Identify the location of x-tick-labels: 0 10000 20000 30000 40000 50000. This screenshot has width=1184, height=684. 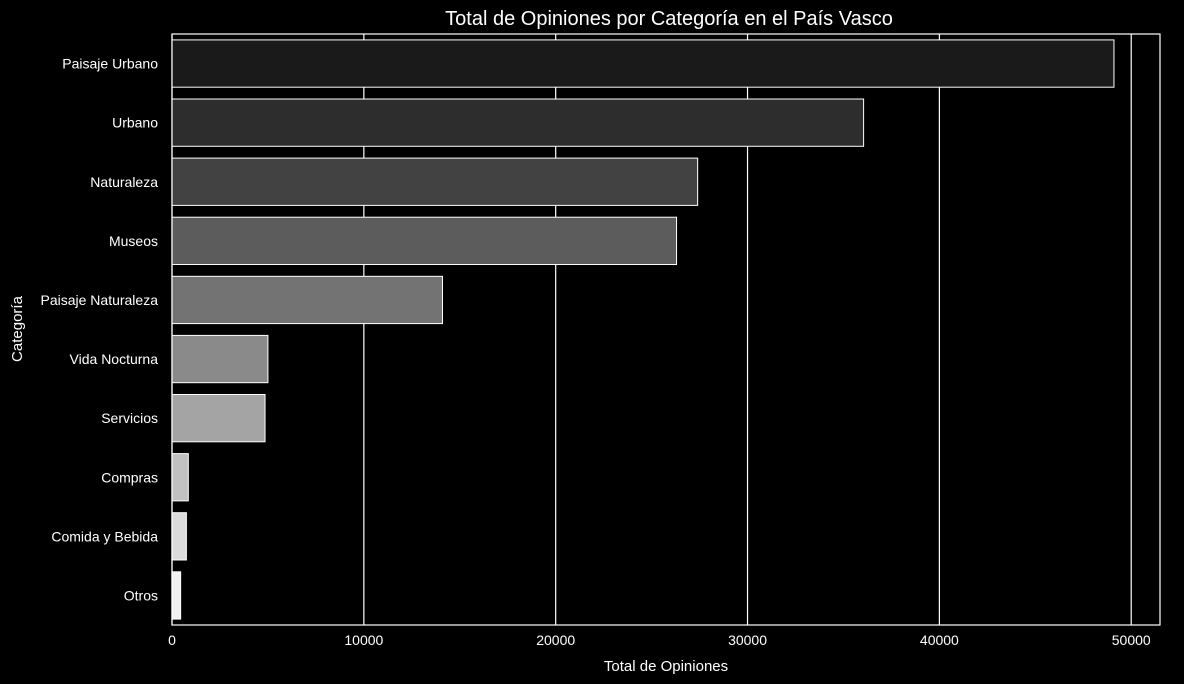
(659, 640).